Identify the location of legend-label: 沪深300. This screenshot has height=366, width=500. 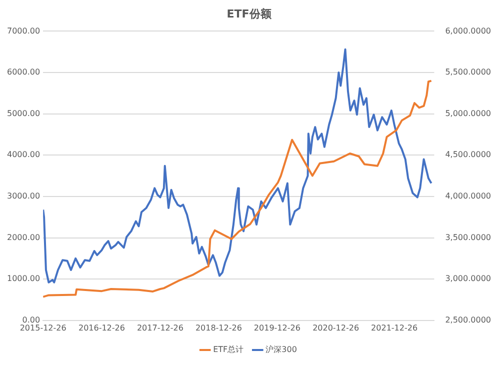
(281, 349).